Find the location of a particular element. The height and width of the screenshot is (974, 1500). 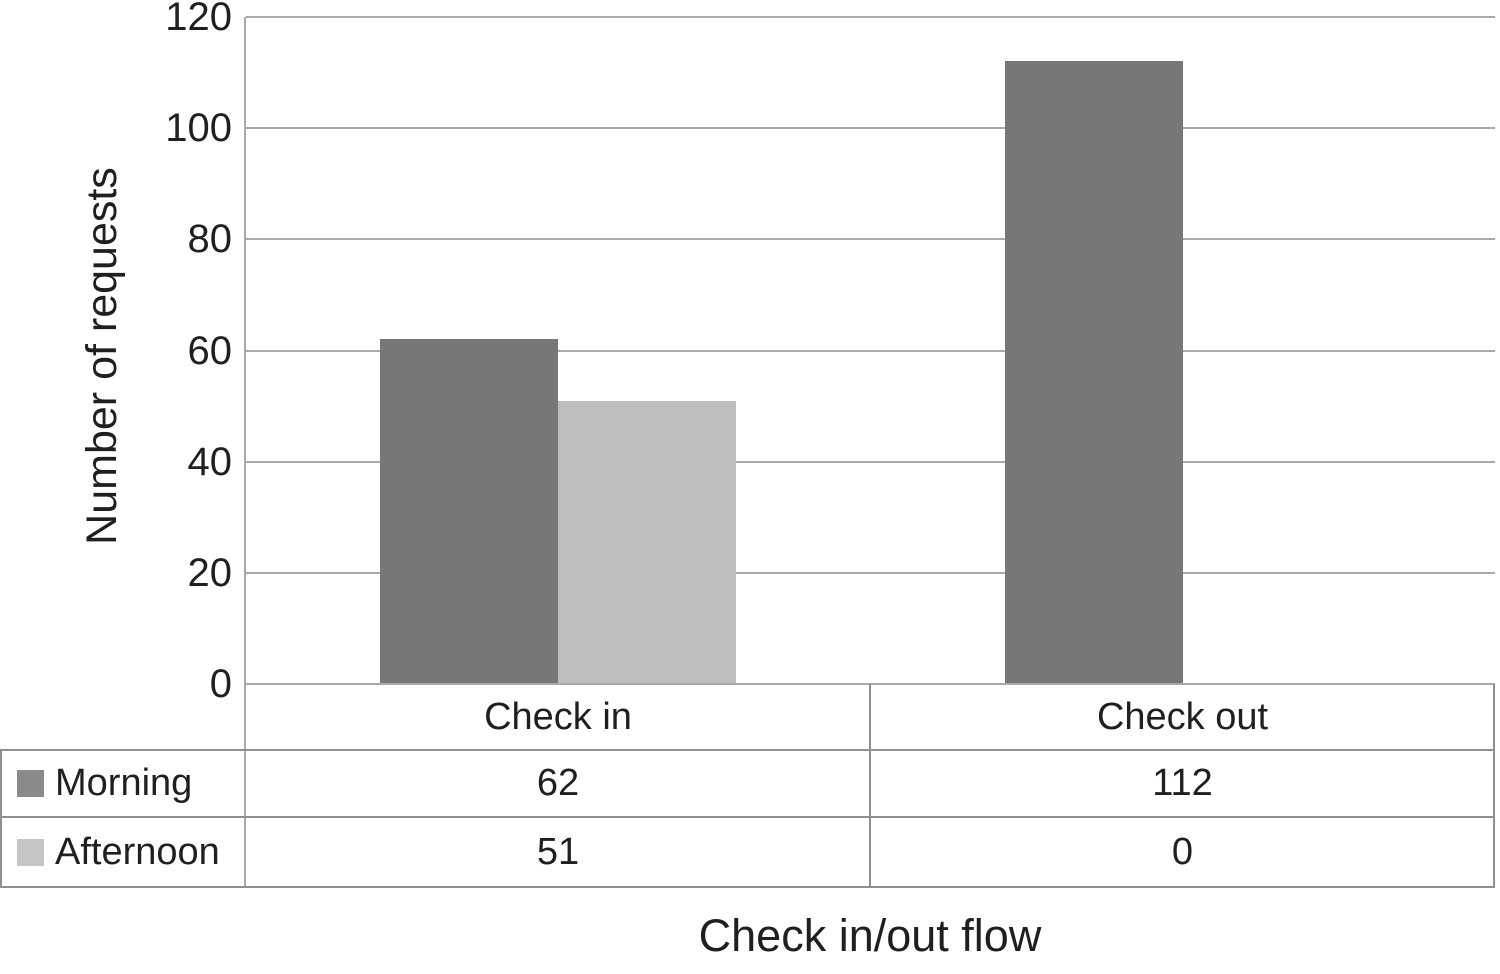

legend-label: Afternoon is located at coordinates (137, 851).